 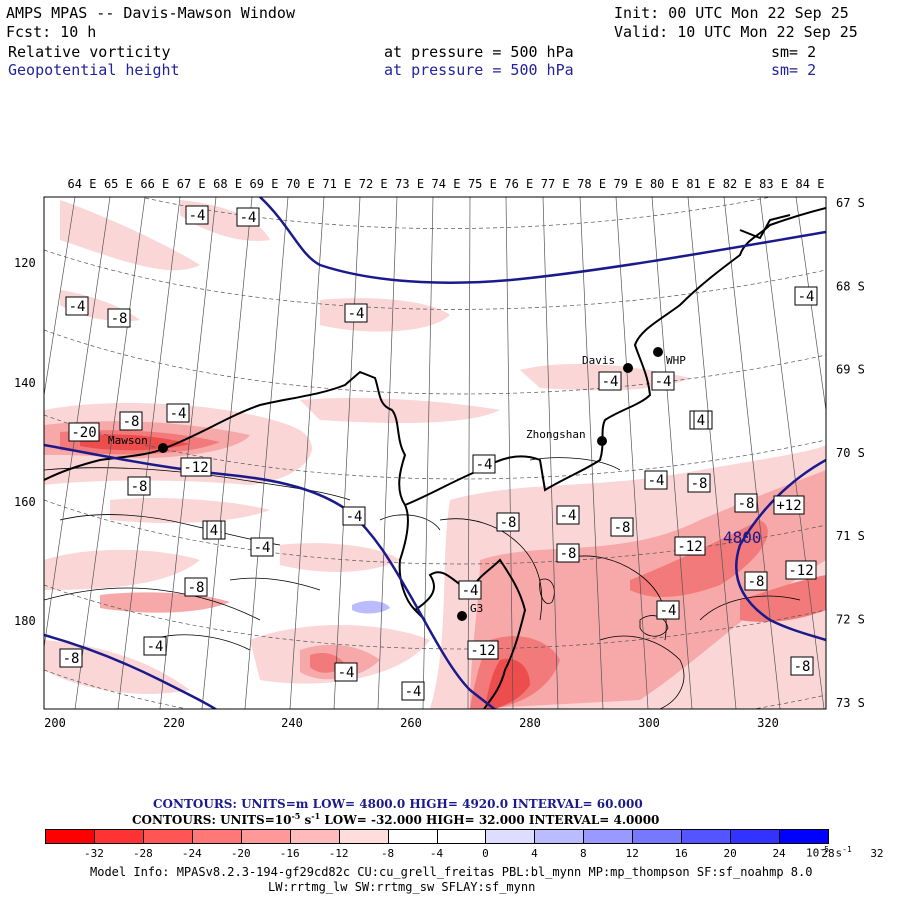 What do you see at coordinates (191, 853) in the screenshot?
I see `colorbar-label: -24` at bounding box center [191, 853].